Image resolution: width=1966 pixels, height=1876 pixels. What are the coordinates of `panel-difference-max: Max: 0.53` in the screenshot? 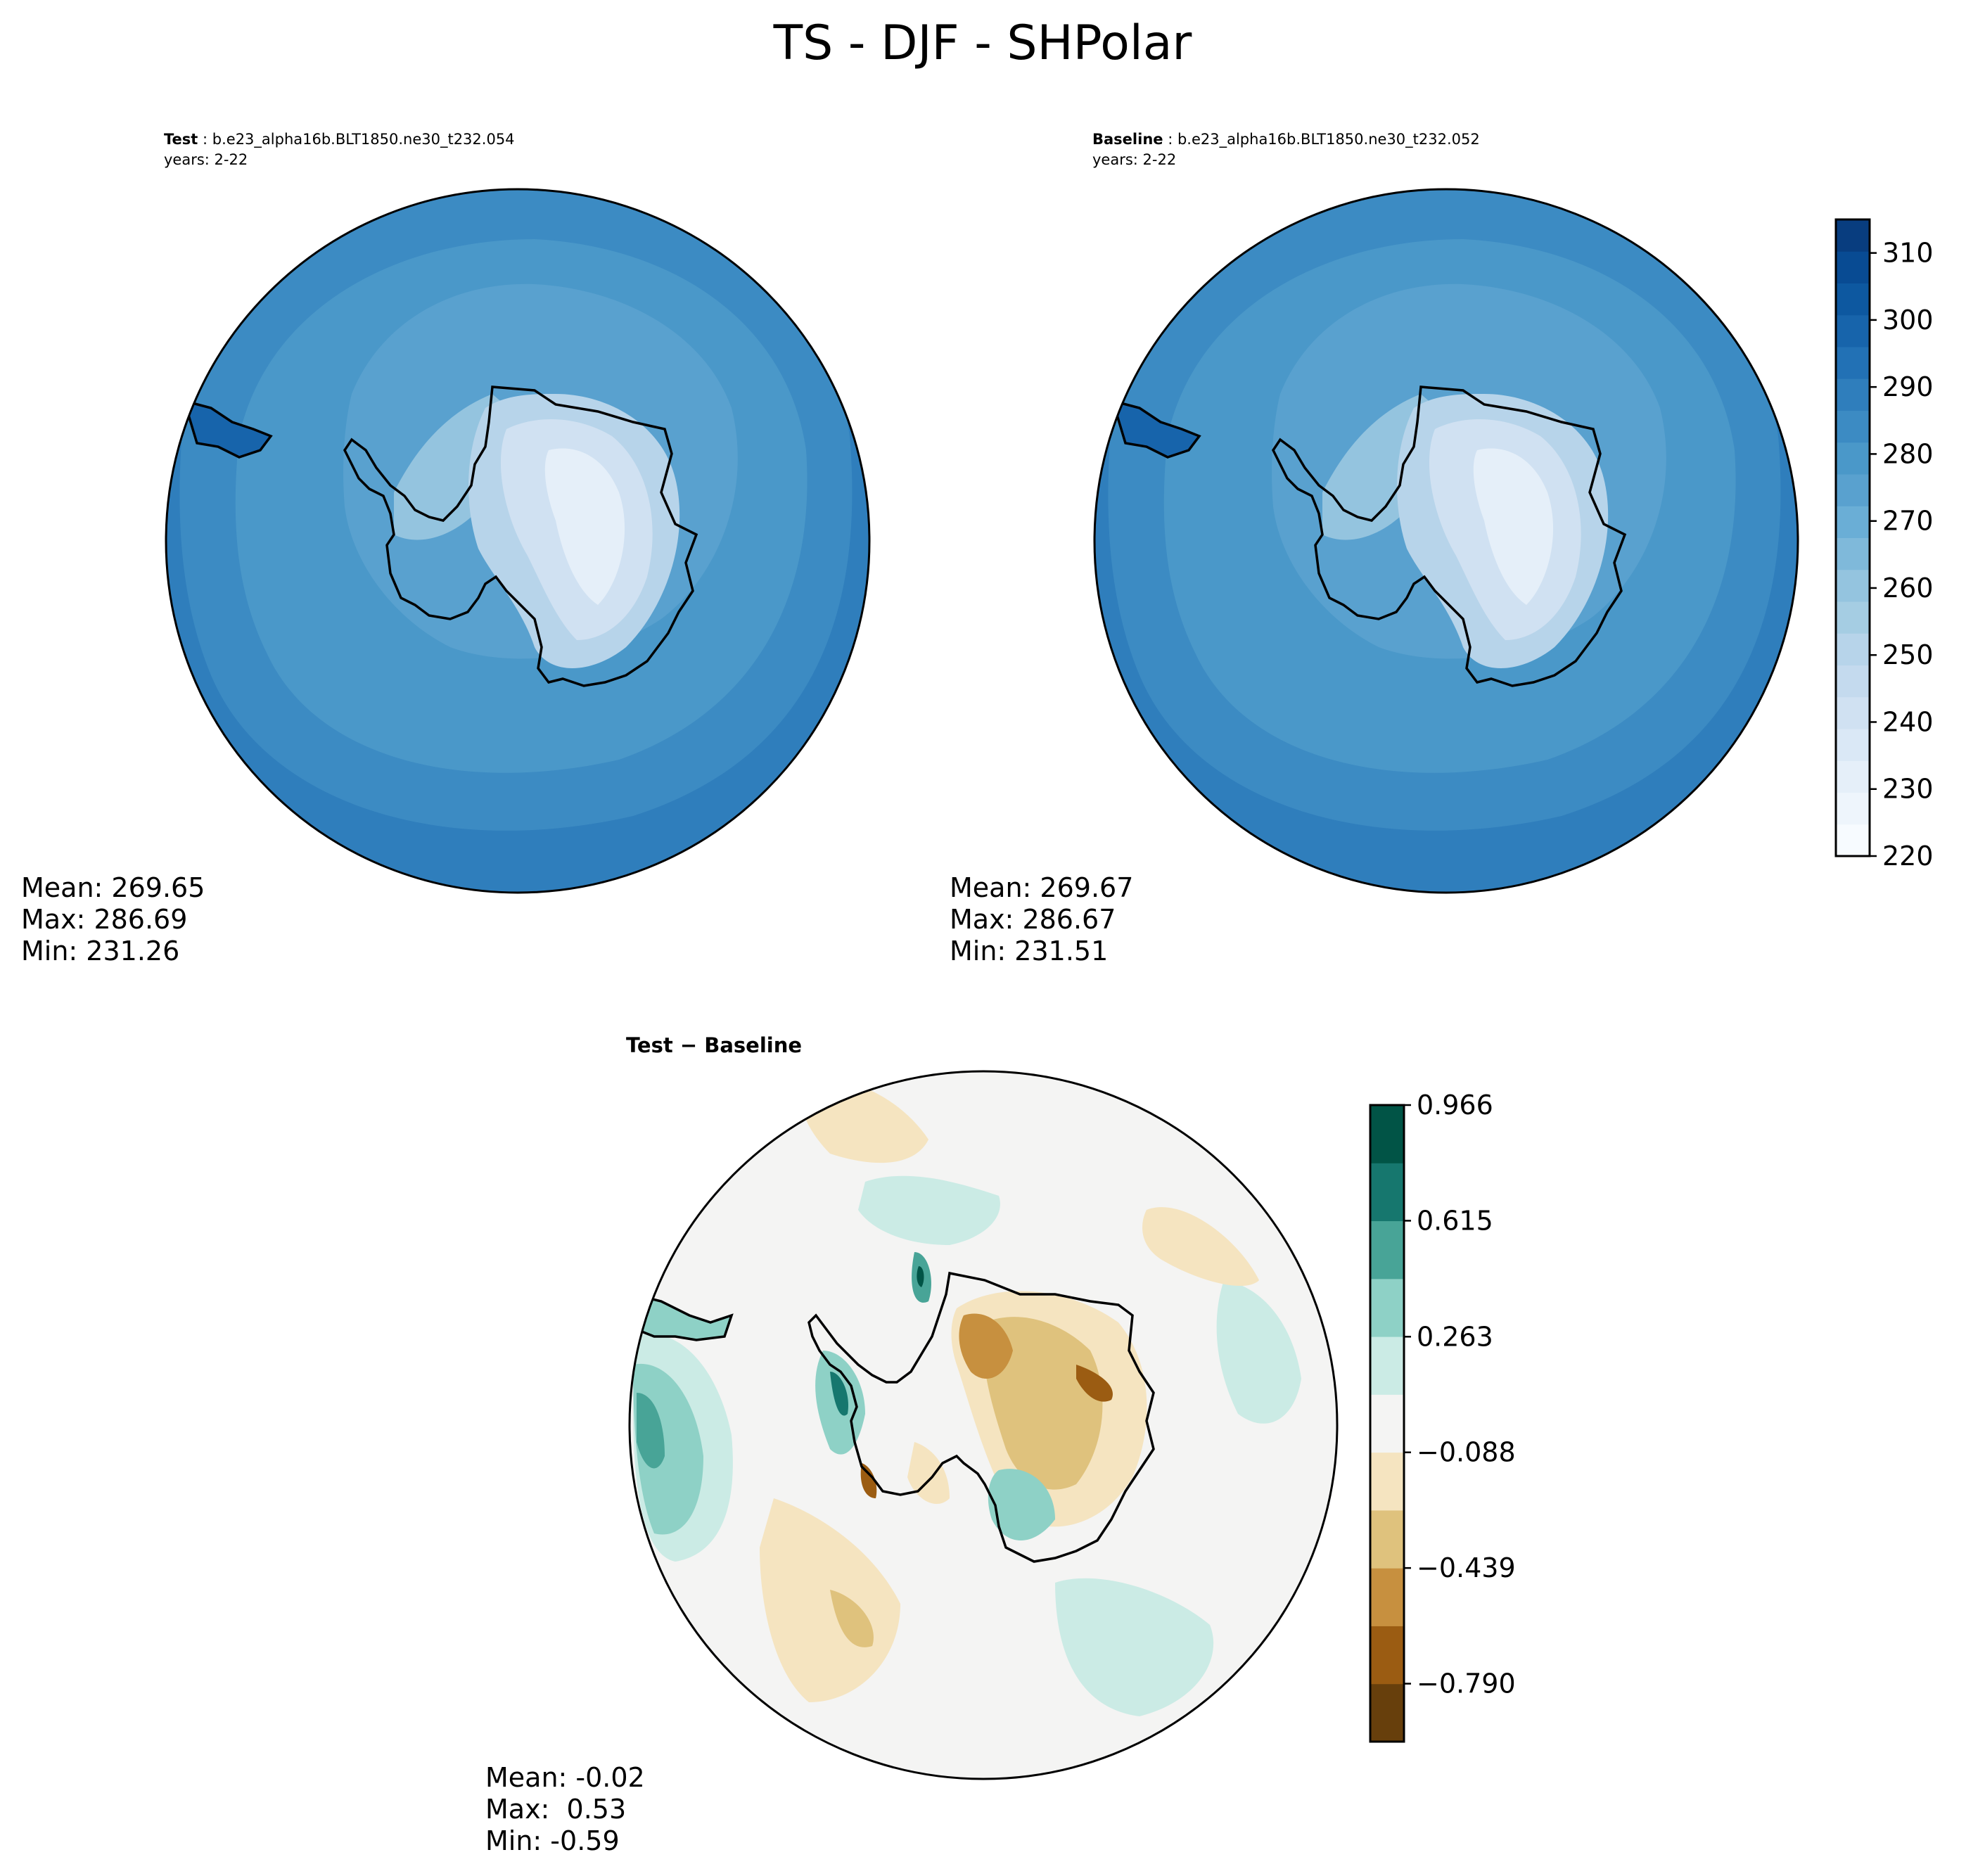 It's located at (555, 1809).